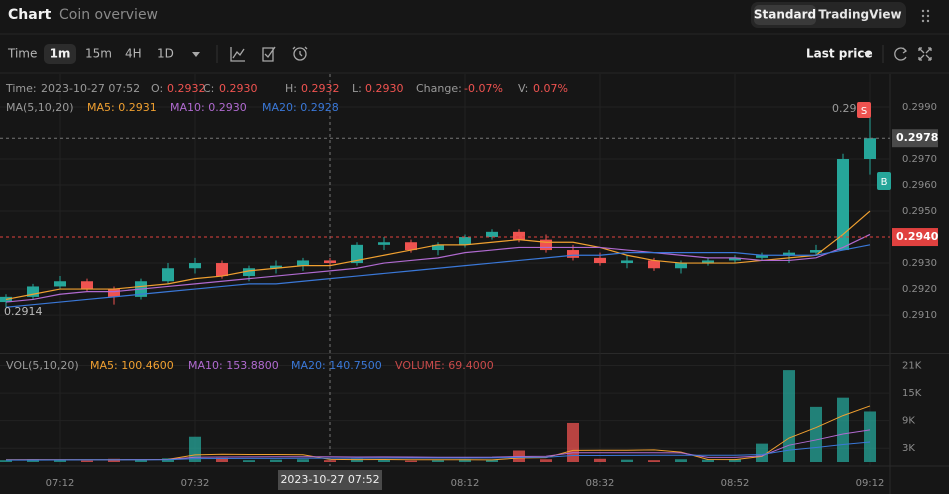 The image size is (949, 494). What do you see at coordinates (735, 483) in the screenshot?
I see `x-tick-label: 08:52` at bounding box center [735, 483].